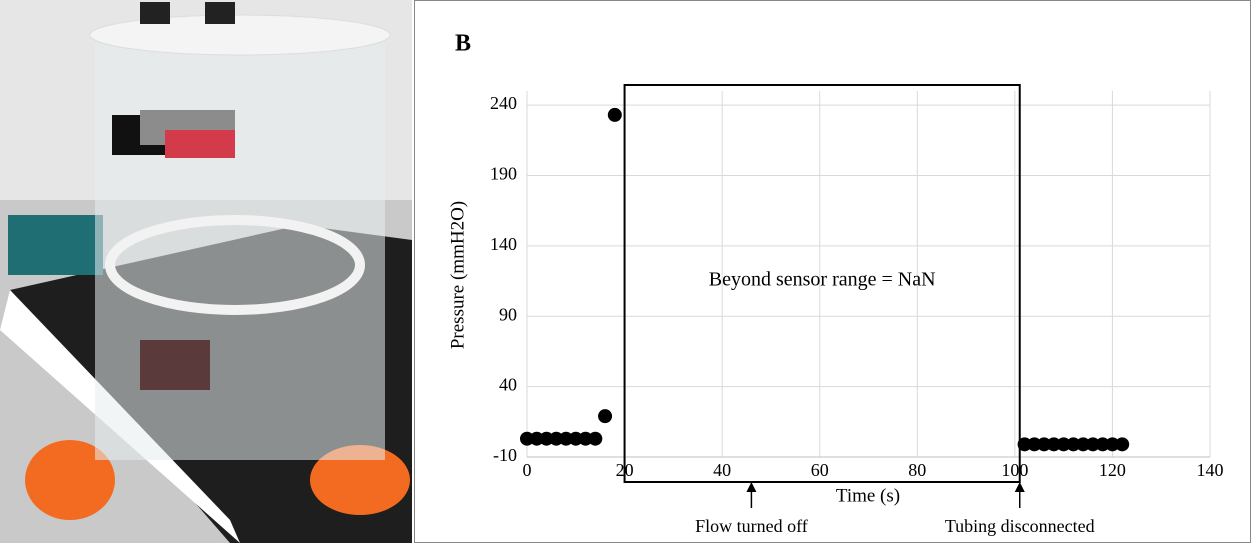  Describe the element at coordinates (235, 265) in the screenshot. I see `photo-ring` at that location.